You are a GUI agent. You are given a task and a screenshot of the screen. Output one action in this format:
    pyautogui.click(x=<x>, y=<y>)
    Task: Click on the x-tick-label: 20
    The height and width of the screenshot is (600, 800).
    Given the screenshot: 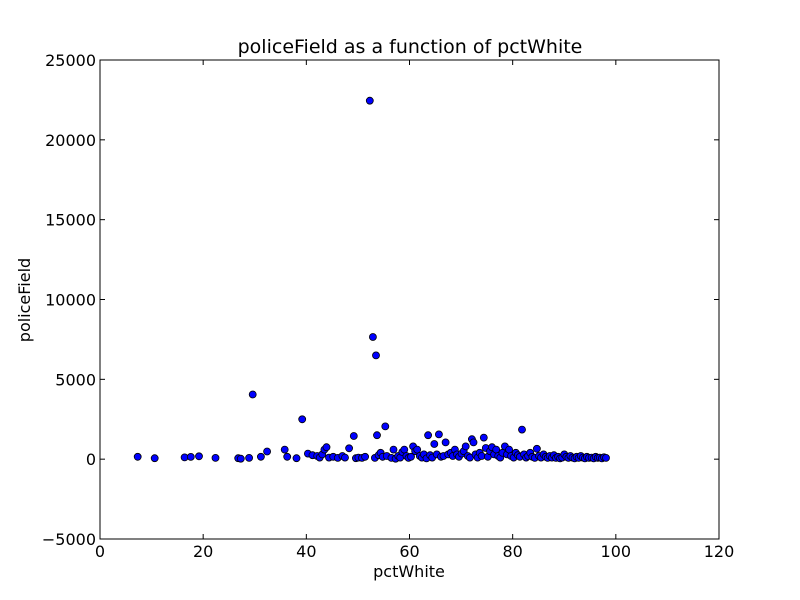 What is the action you would take?
    pyautogui.click(x=203, y=551)
    